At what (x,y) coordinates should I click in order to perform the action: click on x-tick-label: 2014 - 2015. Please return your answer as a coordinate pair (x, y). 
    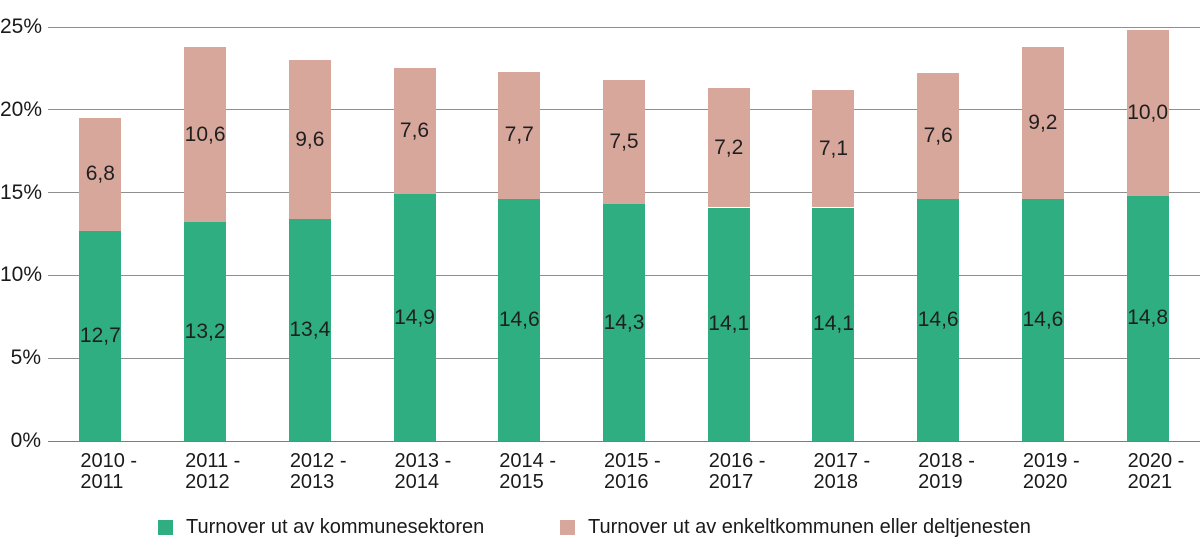
    Looking at the image, I should click on (527, 471).